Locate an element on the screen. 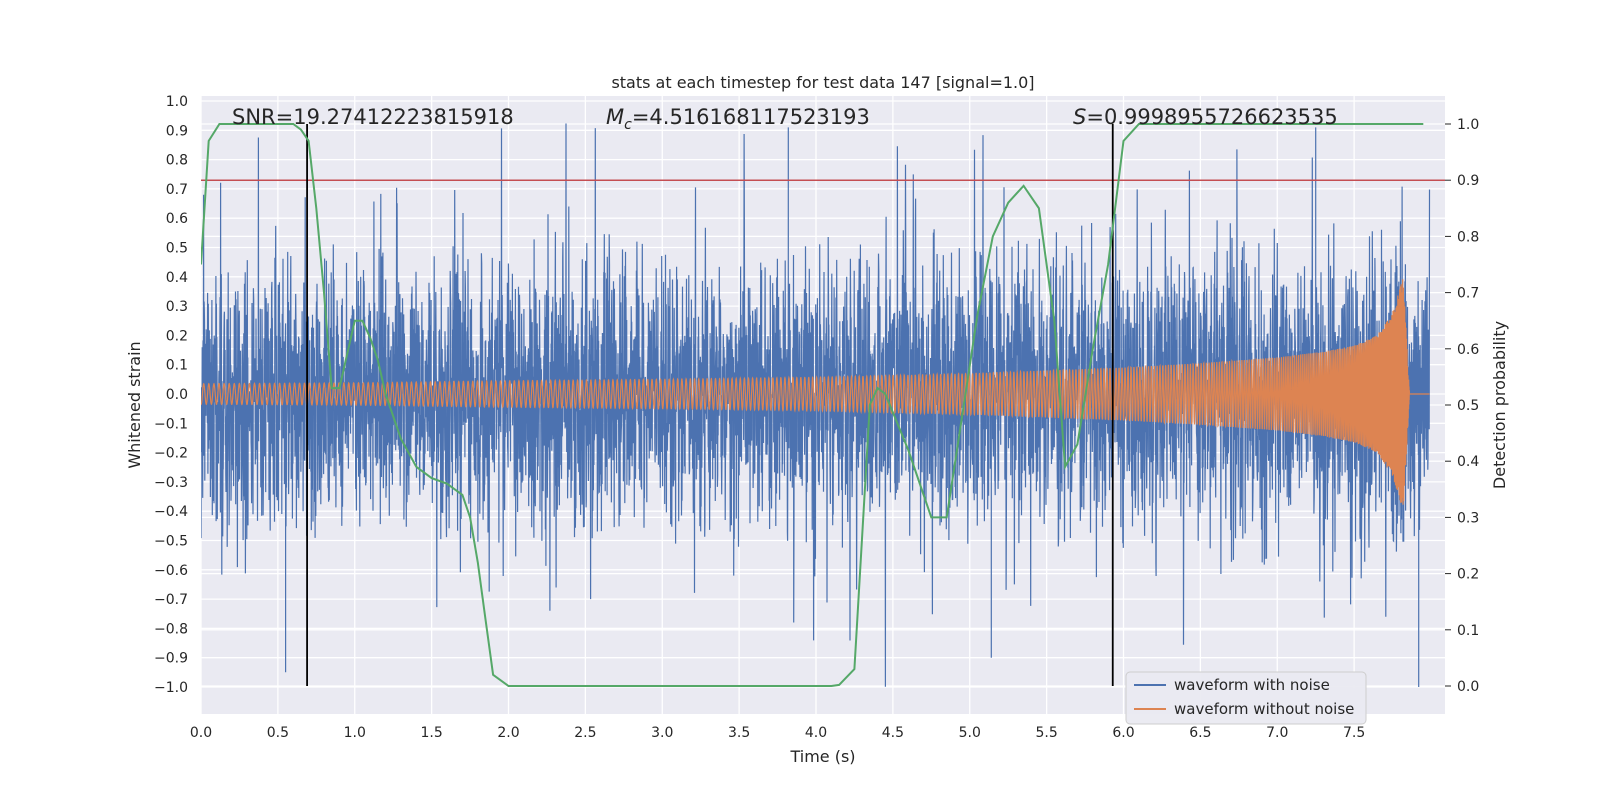 This screenshot has width=1600, height=800. x-tick-label: 7.5 is located at coordinates (1354, 733).